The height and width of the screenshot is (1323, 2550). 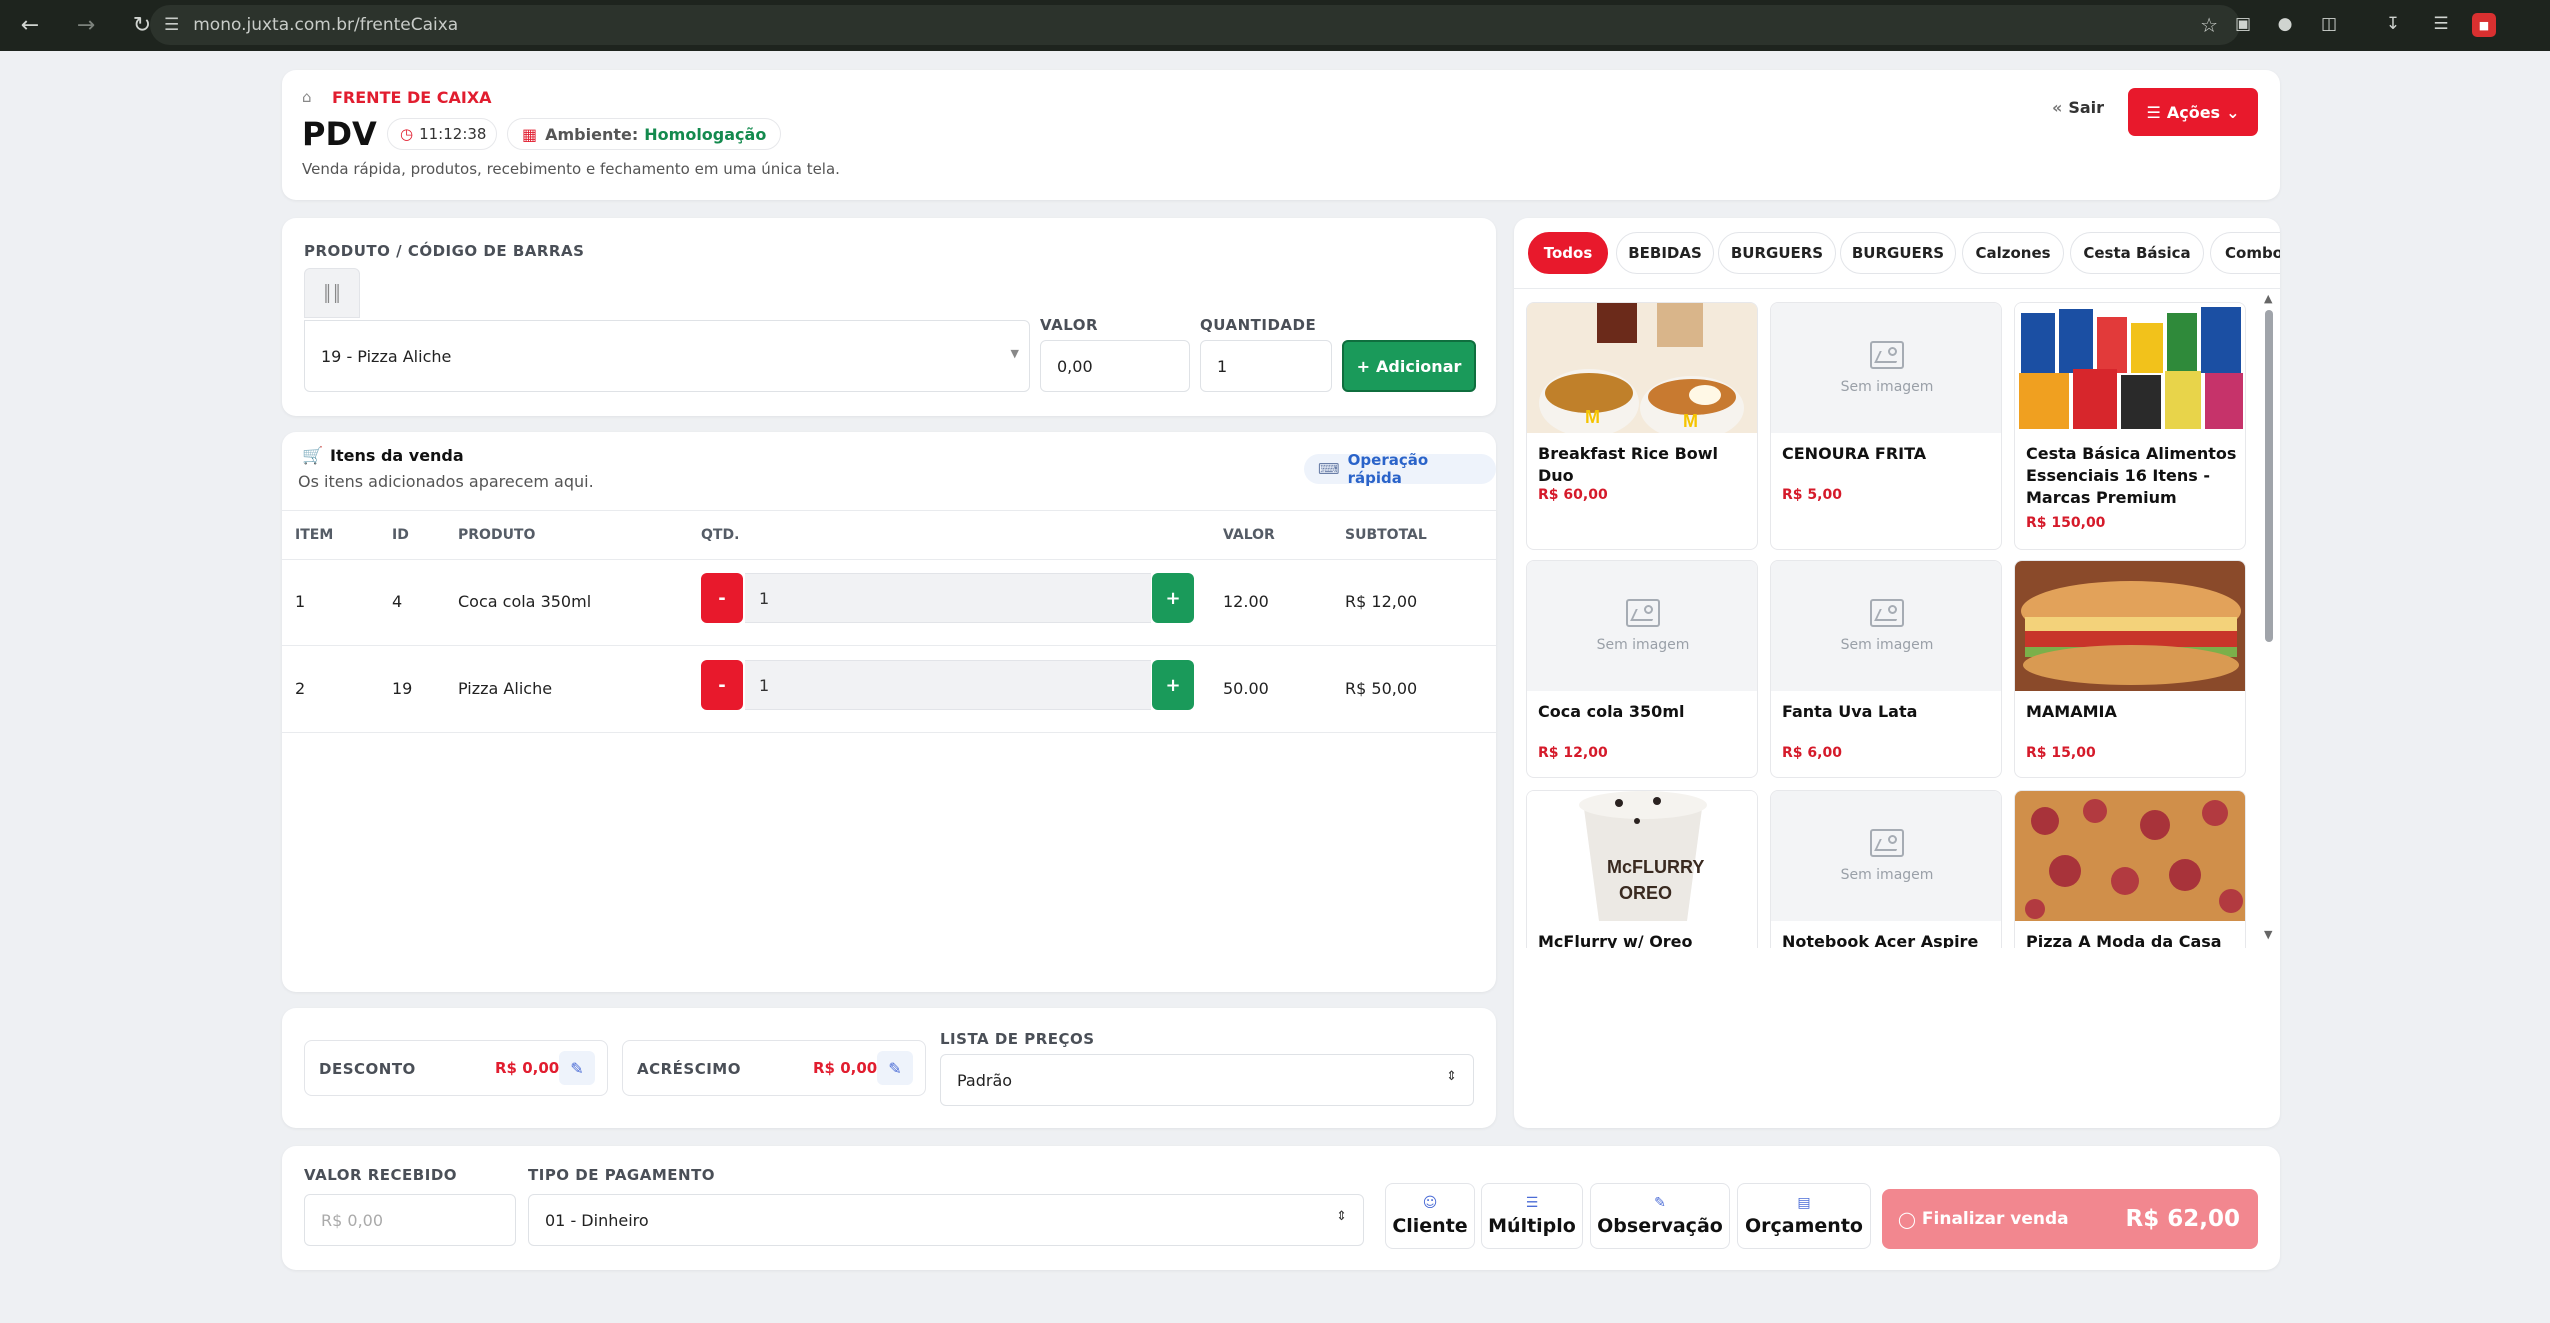 I want to click on download-icon: ↧, so click(x=2393, y=24).